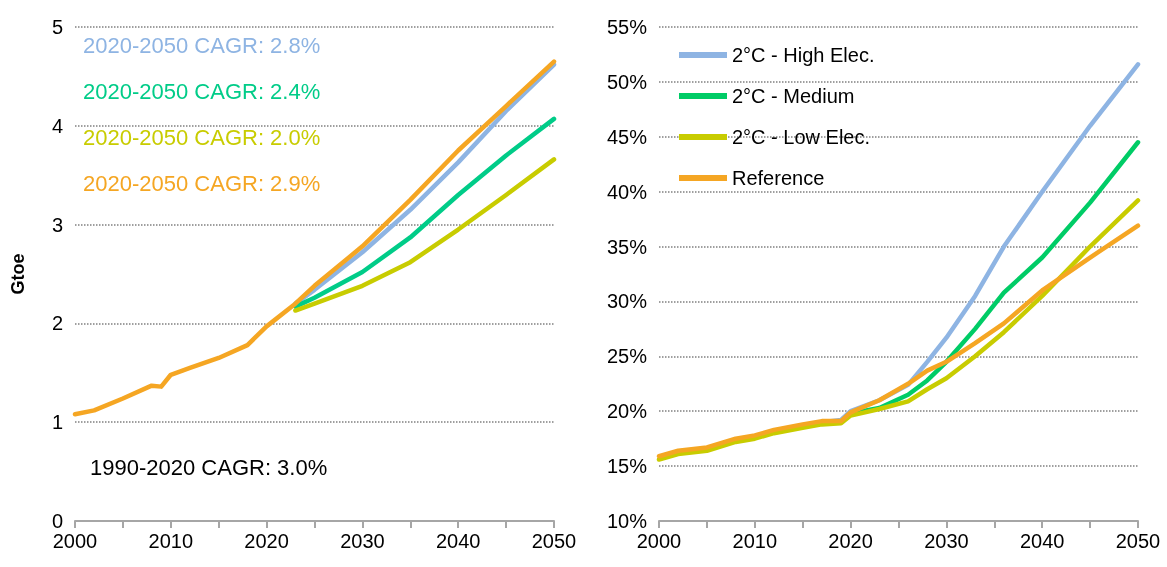 Image resolution: width=1167 pixels, height=567 pixels. I want to click on y-tick-label: 25%, so click(626, 356).